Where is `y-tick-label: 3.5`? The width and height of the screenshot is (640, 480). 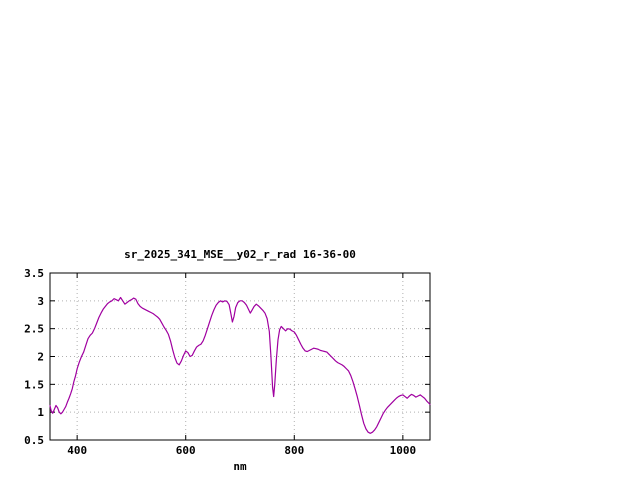
y-tick-label: 3.5 is located at coordinates (34, 273).